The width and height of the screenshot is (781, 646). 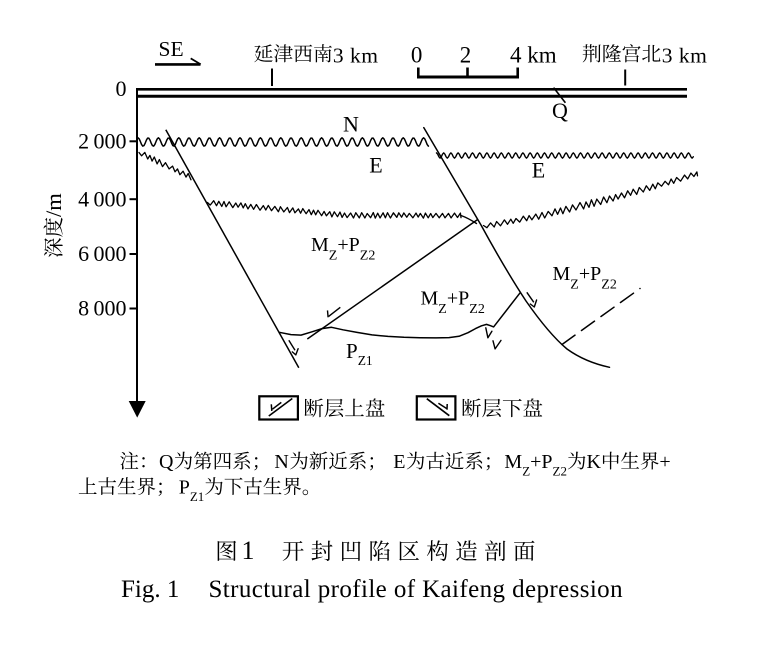 I want to click on svg-text: 4 000, so click(x=102, y=198).